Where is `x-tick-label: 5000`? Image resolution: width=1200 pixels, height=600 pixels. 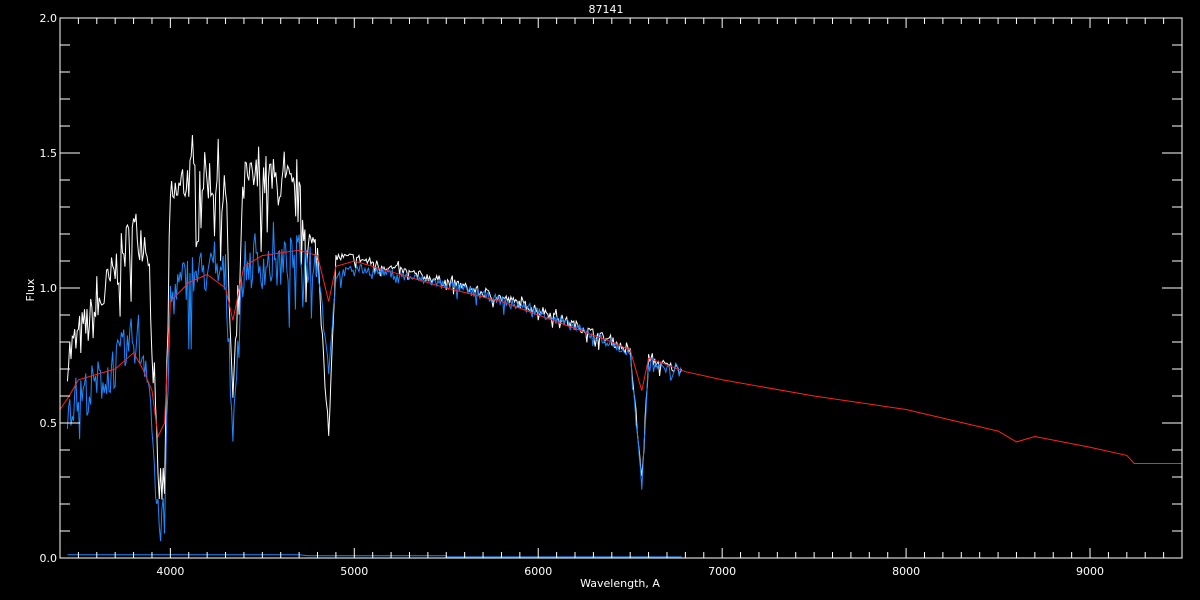
x-tick-label: 5000 is located at coordinates (354, 571).